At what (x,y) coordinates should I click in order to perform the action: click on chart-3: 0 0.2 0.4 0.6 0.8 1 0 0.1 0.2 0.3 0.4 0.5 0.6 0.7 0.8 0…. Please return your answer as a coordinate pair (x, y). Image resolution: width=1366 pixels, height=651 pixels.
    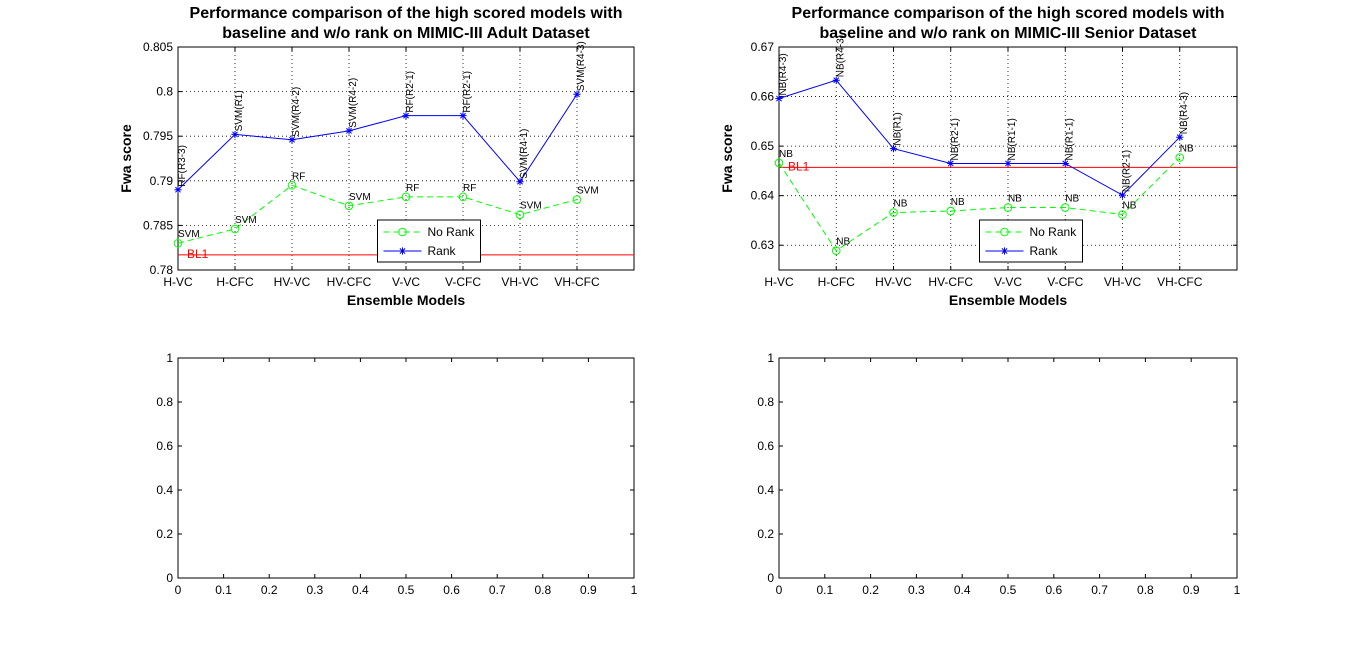
    Looking at the image, I should click on (396, 474).